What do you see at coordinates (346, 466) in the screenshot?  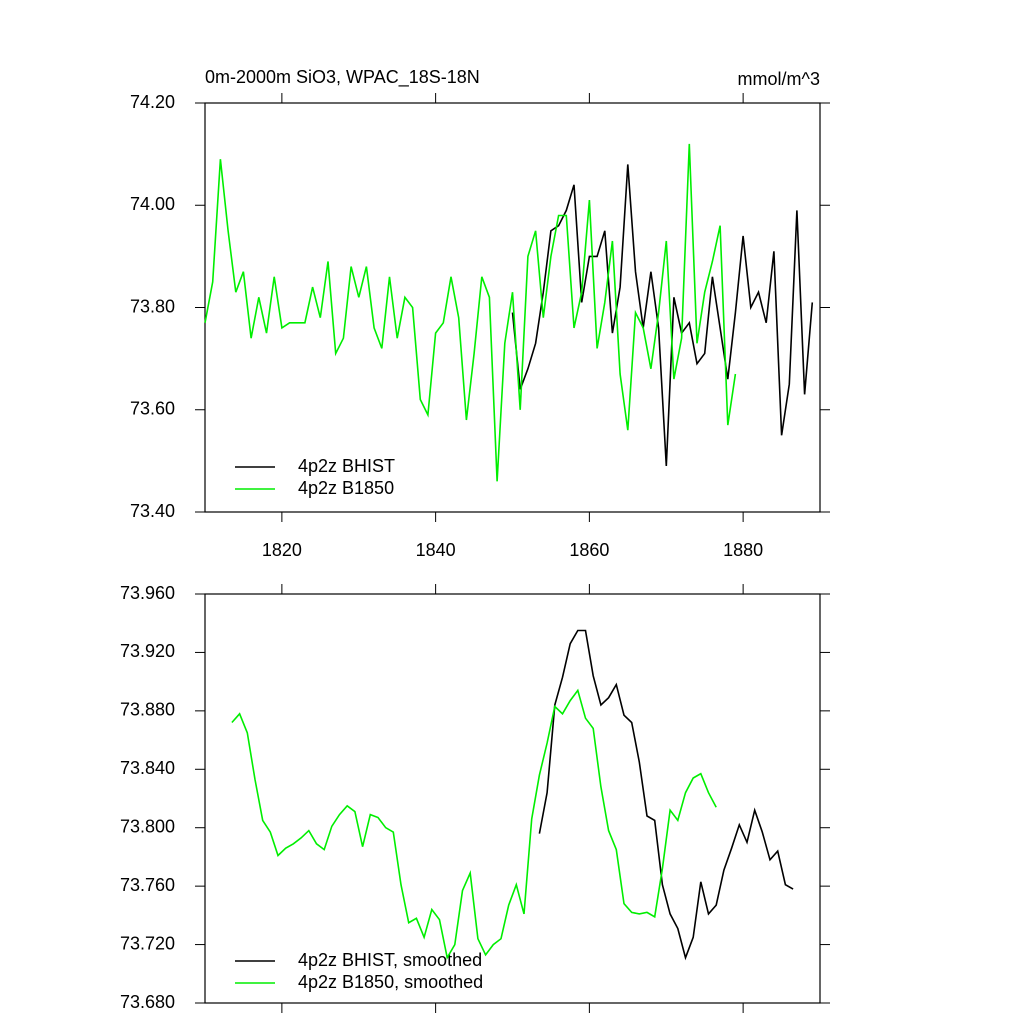 I see `legend-label: 4p2z BHIST` at bounding box center [346, 466].